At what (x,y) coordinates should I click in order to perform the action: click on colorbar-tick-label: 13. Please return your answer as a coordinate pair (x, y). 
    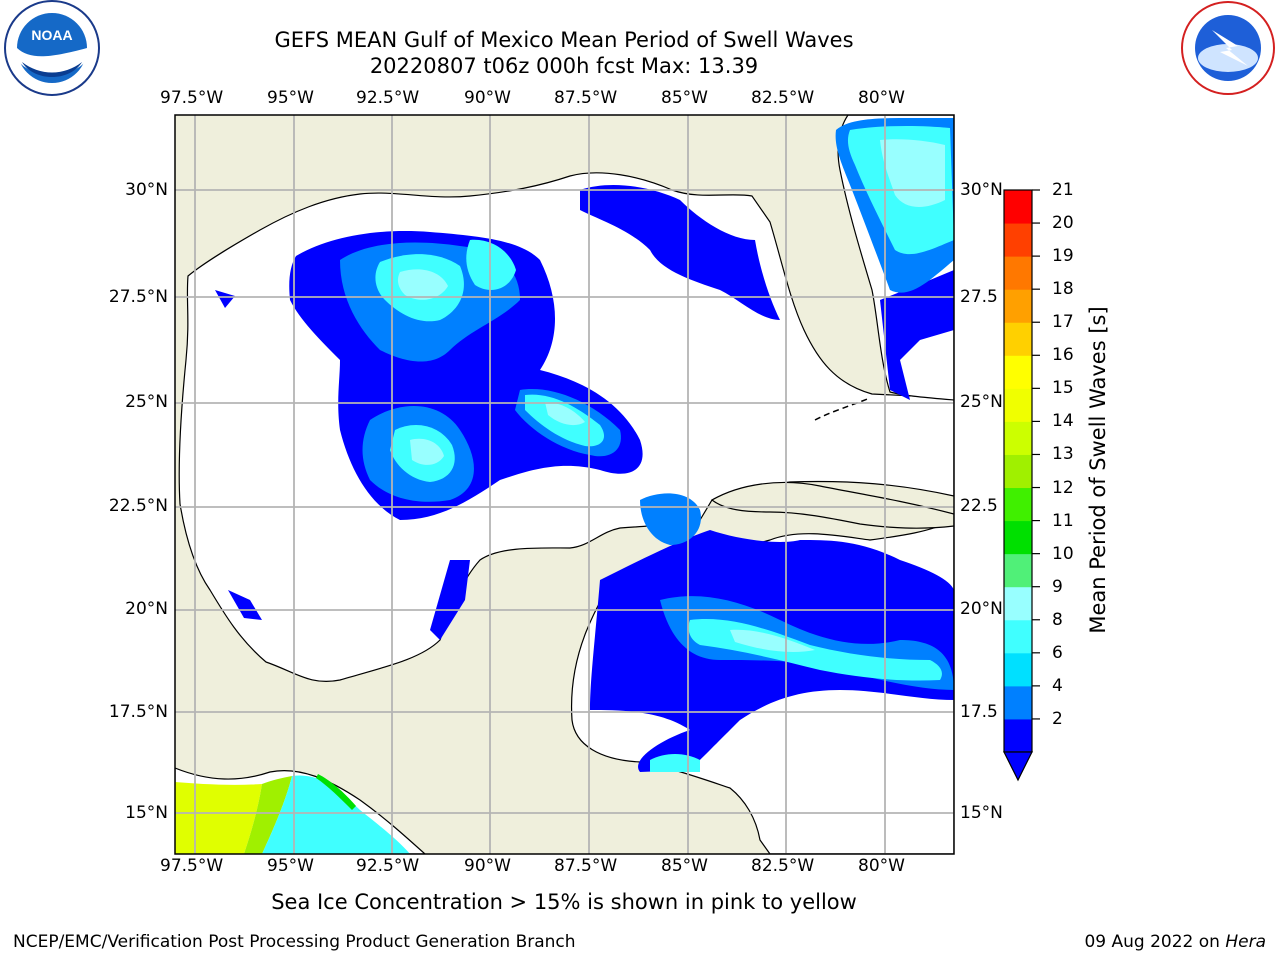
    Looking at the image, I should click on (1063, 454).